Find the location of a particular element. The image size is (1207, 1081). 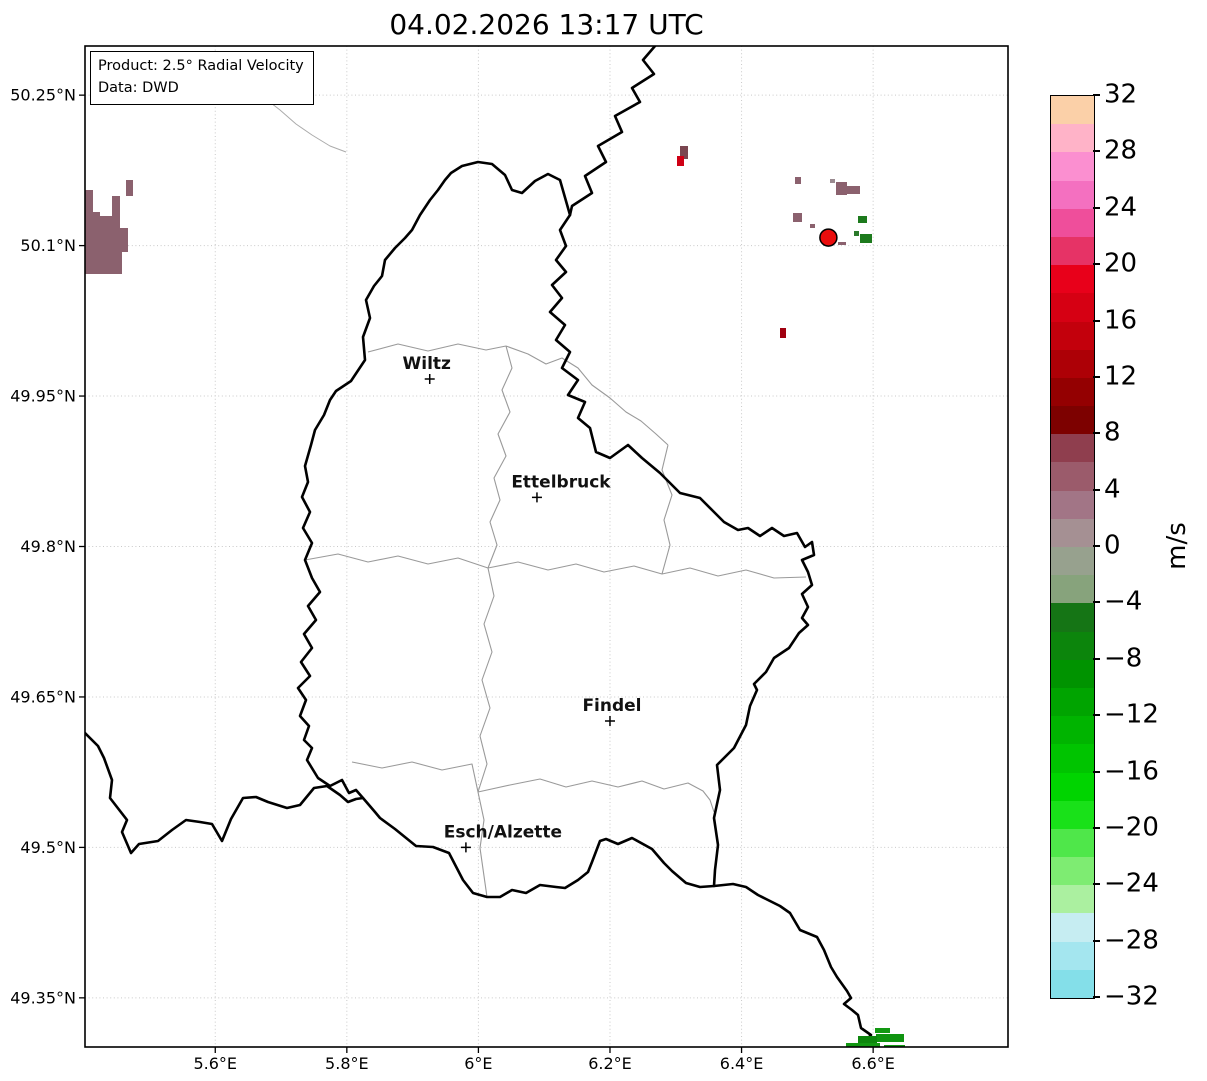

colorbar-tick-label: 0 is located at coordinates (1112, 545).